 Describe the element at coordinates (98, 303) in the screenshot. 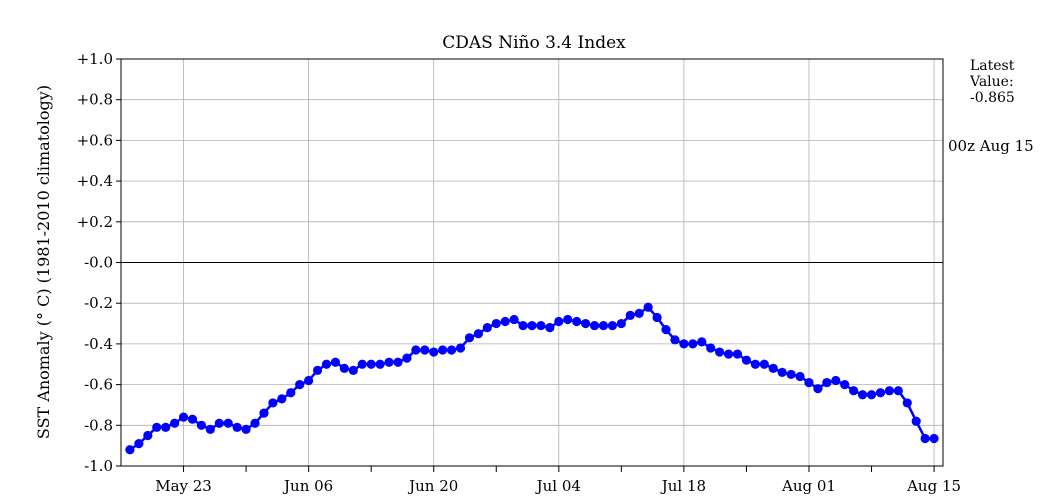

I see `y-tick-label: -0.2` at that location.